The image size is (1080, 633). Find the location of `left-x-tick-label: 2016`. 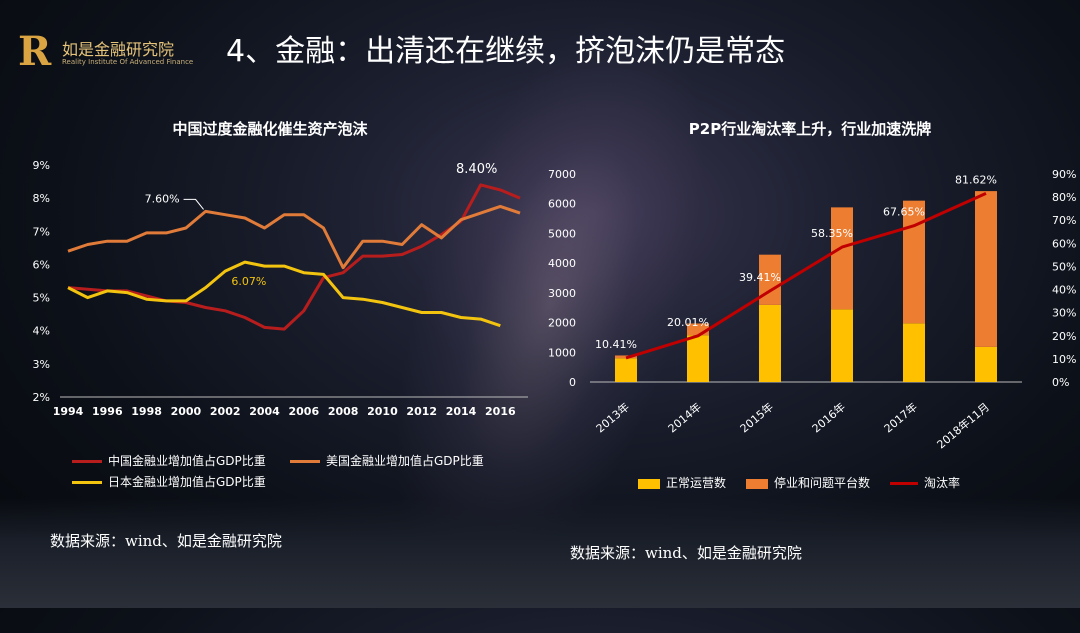

left-x-tick-label: 2016 is located at coordinates (500, 411).